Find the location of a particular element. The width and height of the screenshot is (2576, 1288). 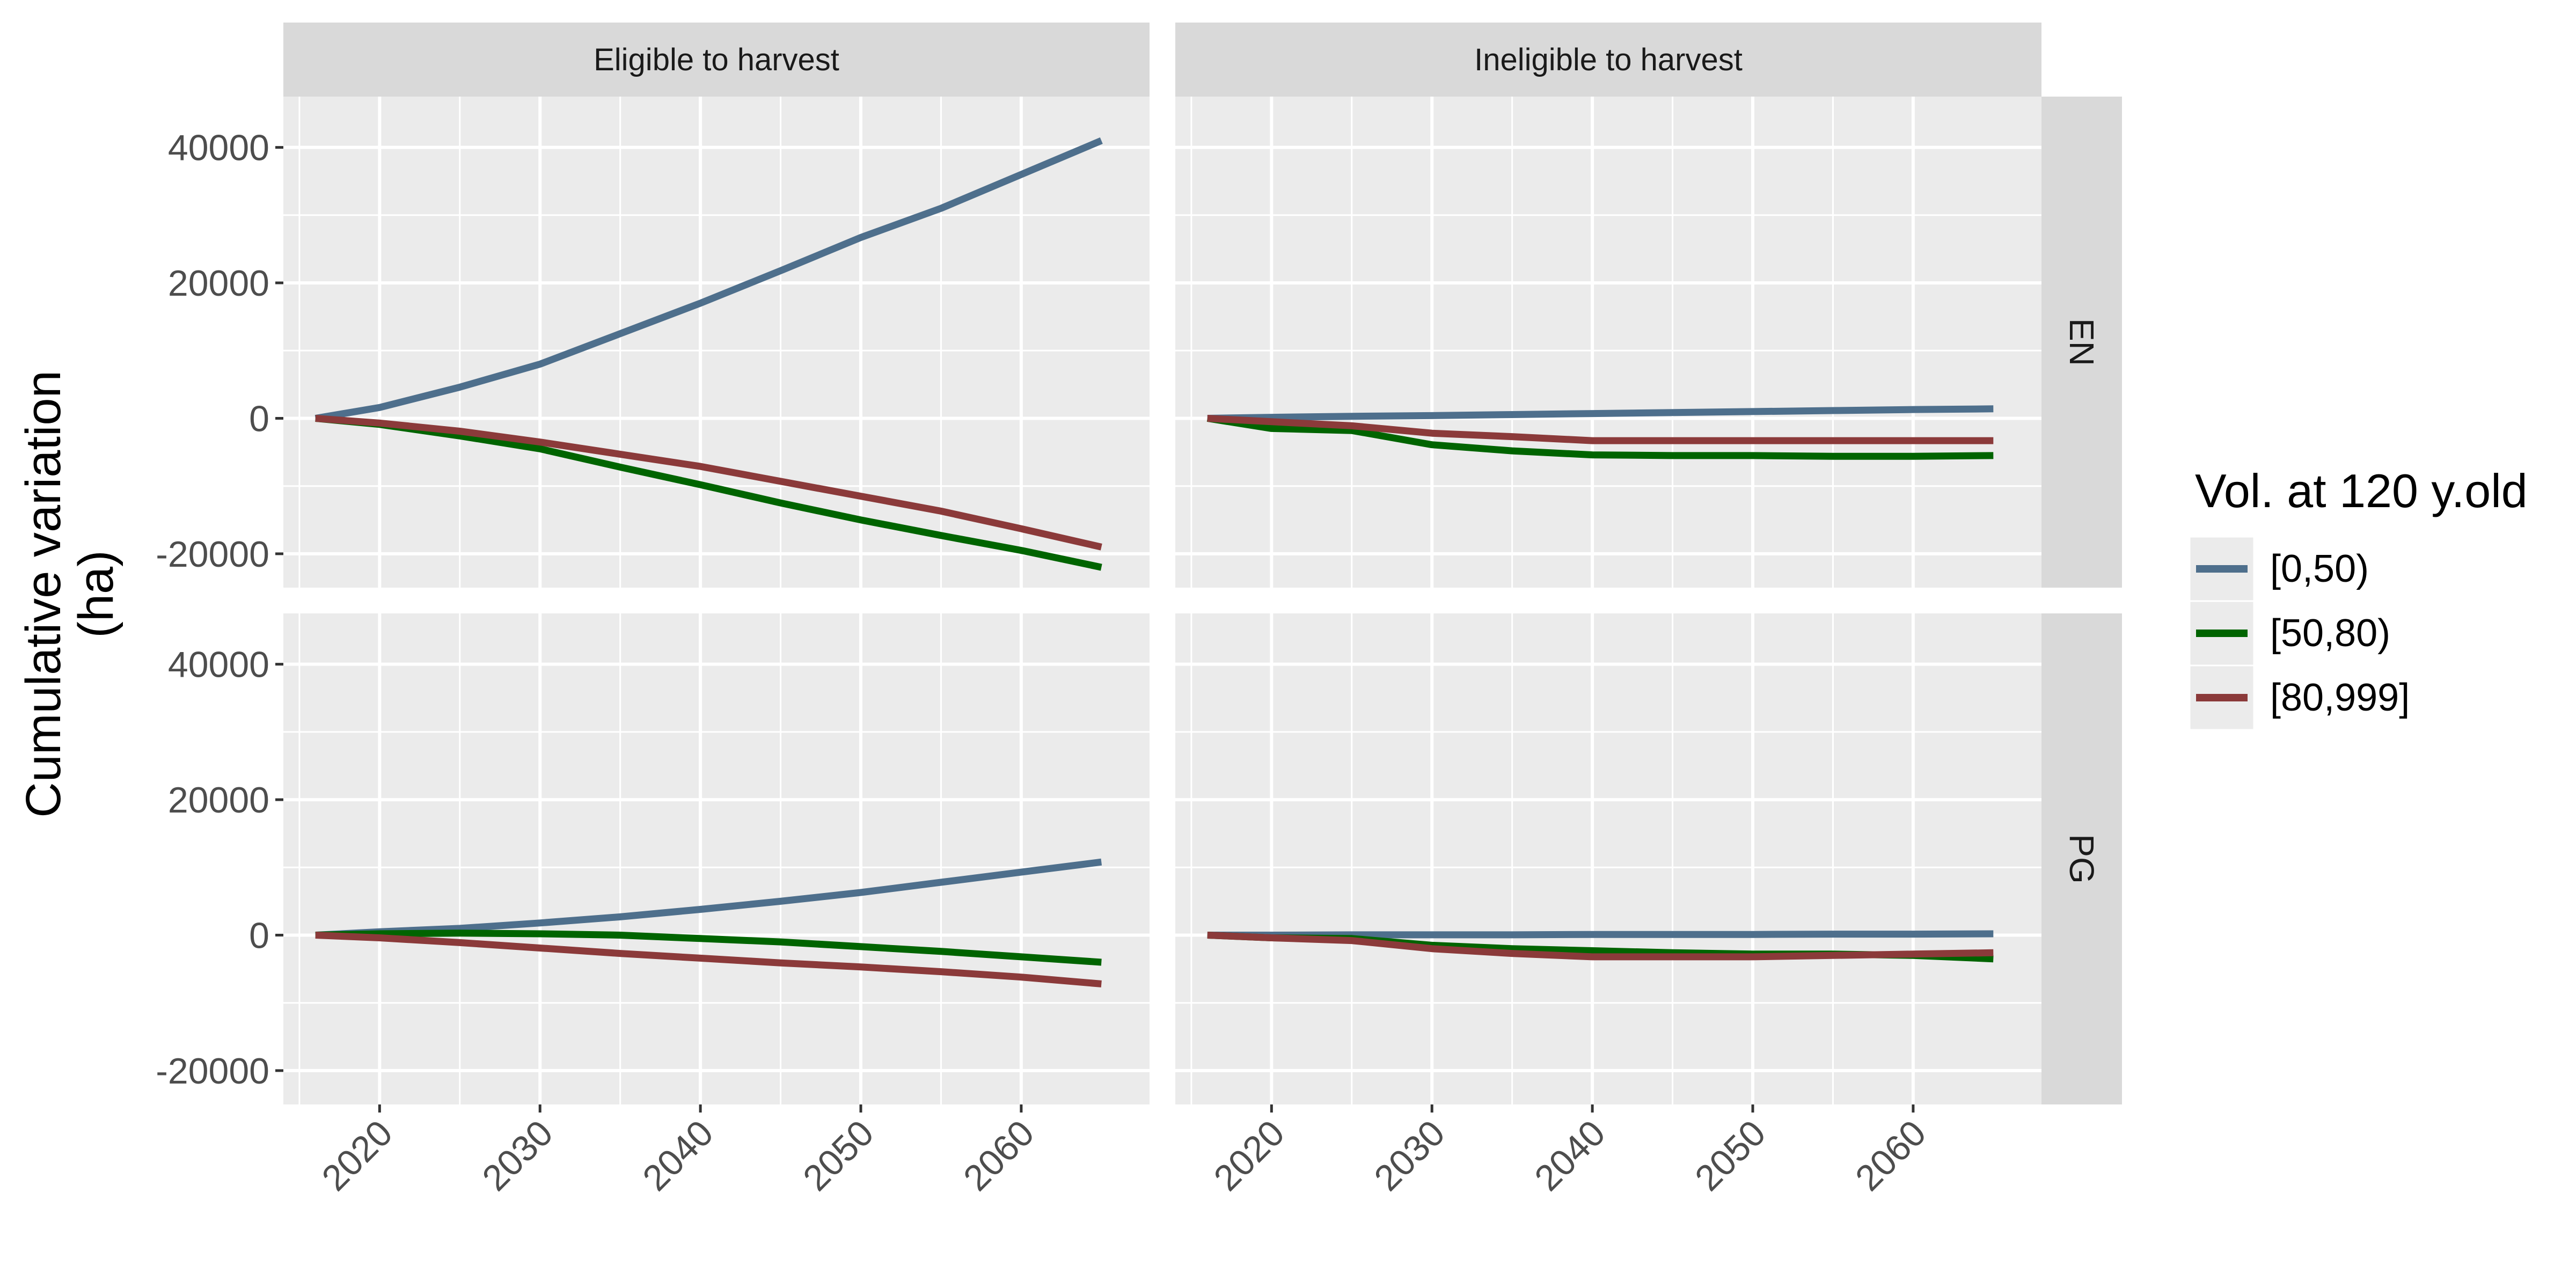

strip-column-ineligible-to-harvest: Ineligible to harvest is located at coordinates (1608, 60).